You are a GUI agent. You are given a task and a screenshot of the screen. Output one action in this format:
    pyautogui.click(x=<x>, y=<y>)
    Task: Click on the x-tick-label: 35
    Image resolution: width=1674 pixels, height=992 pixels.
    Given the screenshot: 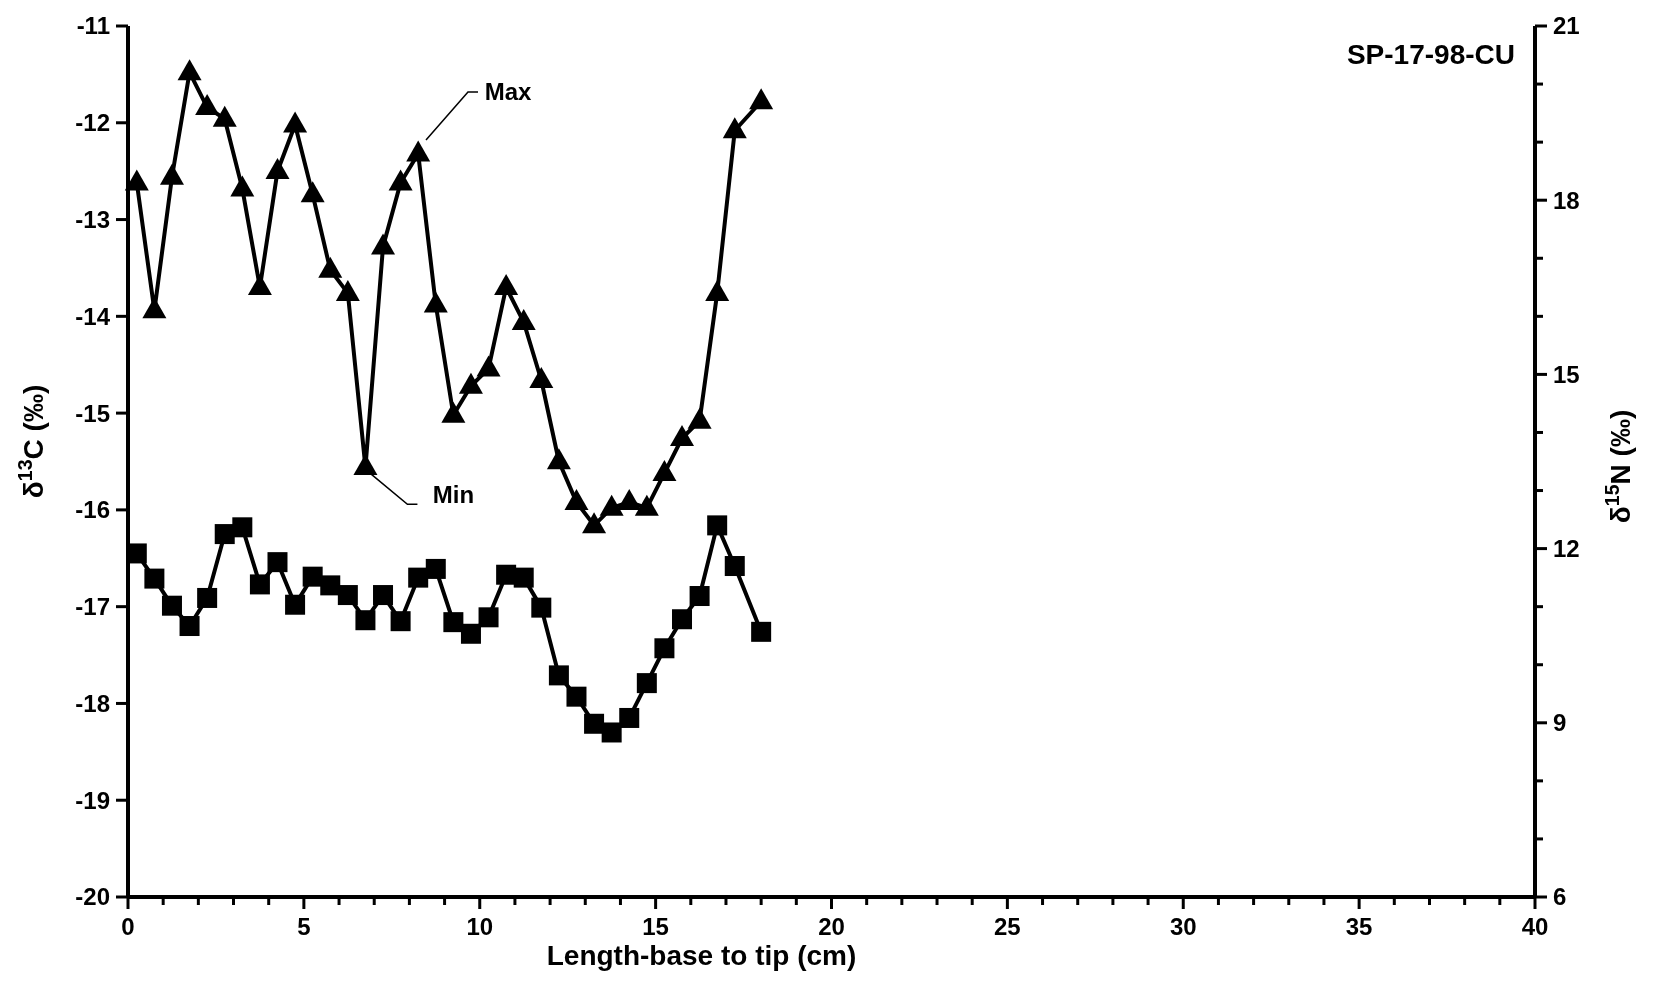 What is the action you would take?
    pyautogui.click(x=1359, y=926)
    